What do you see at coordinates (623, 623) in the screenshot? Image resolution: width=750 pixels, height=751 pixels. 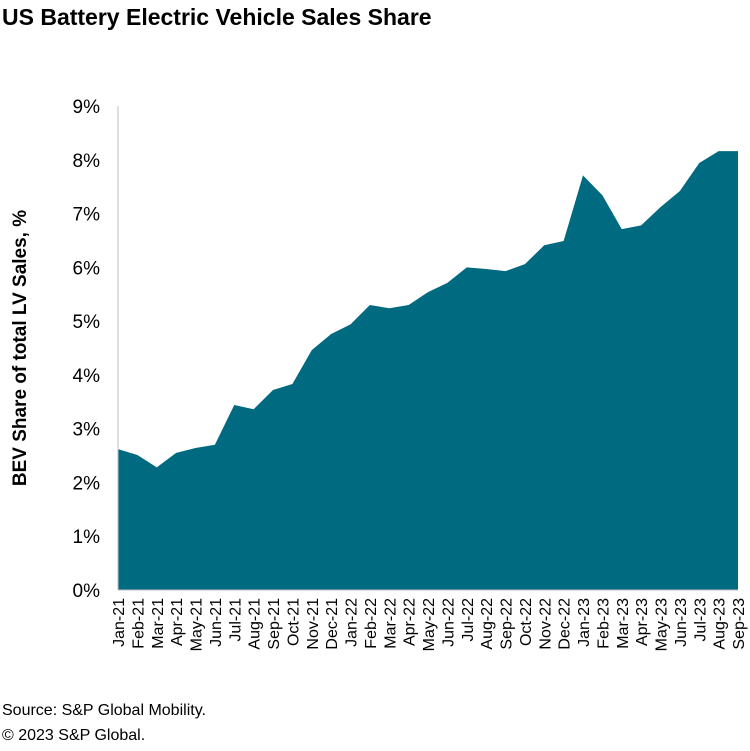 I see `x-tick-label: Mar-23` at bounding box center [623, 623].